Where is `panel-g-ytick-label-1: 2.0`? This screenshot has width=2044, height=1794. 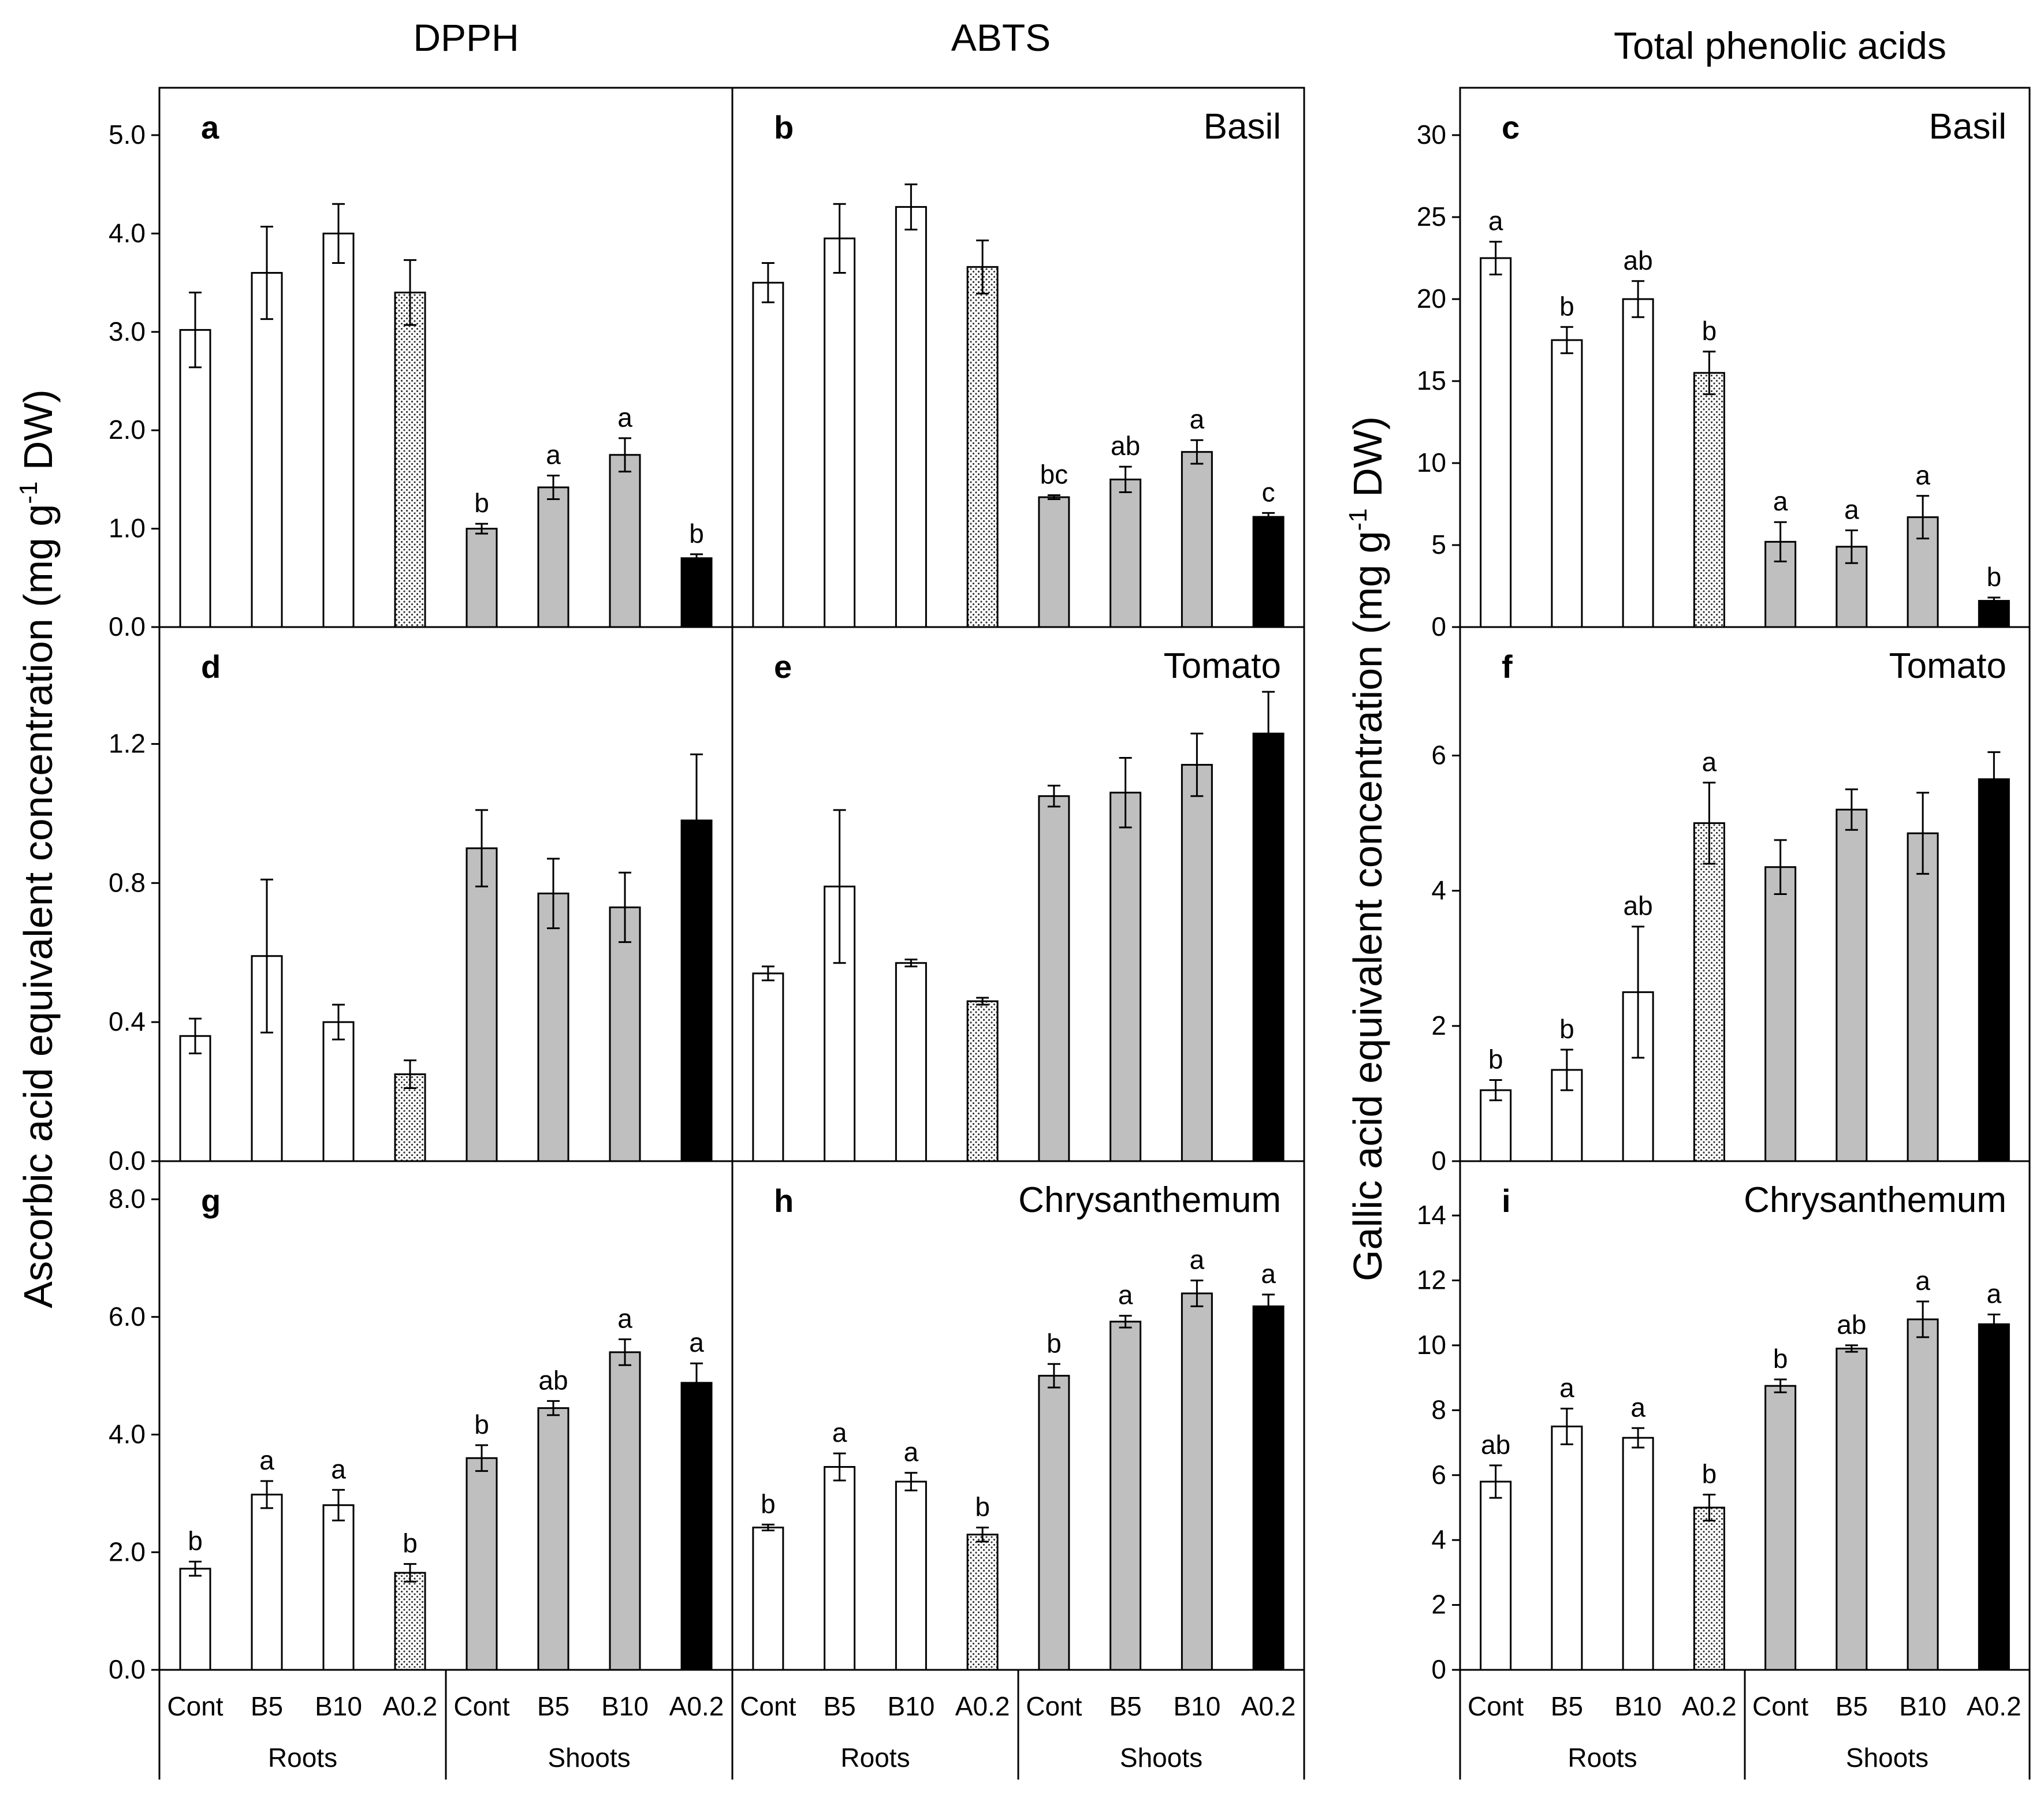
panel-g-ytick-label-1: 2.0 is located at coordinates (128, 1551).